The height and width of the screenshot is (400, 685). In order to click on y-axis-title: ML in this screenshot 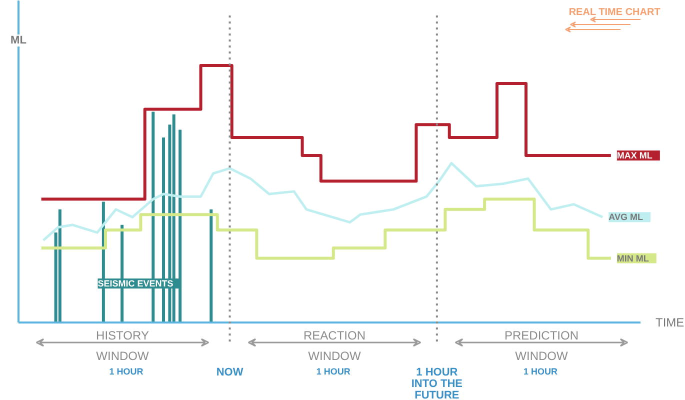, I will do `click(18, 40)`.